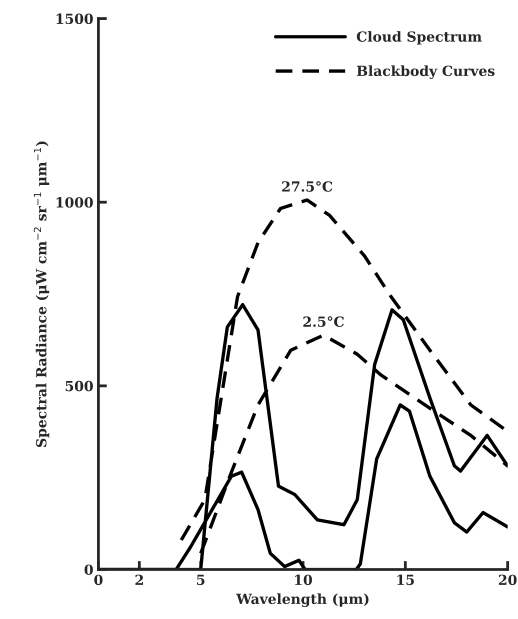 This screenshot has height=619, width=518. I want to click on y-tick-label: 1000, so click(74, 202).